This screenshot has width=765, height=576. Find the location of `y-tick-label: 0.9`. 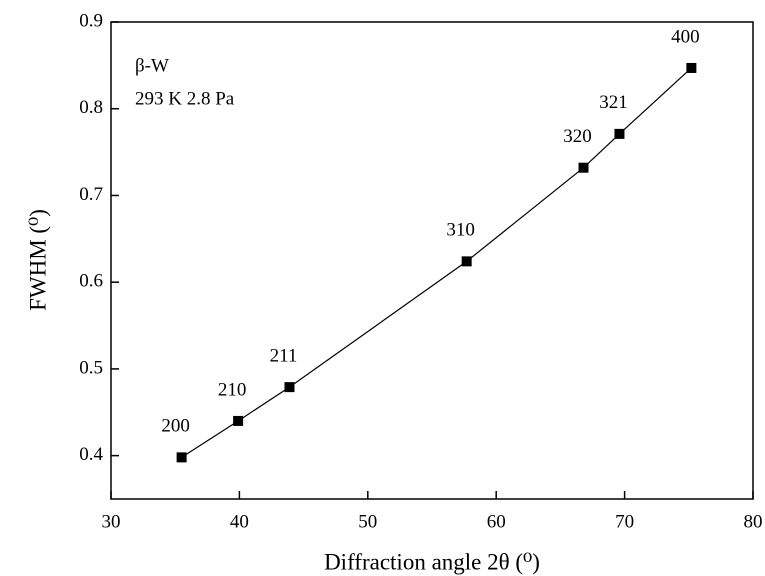

y-tick-label: 0.9 is located at coordinates (91, 20).